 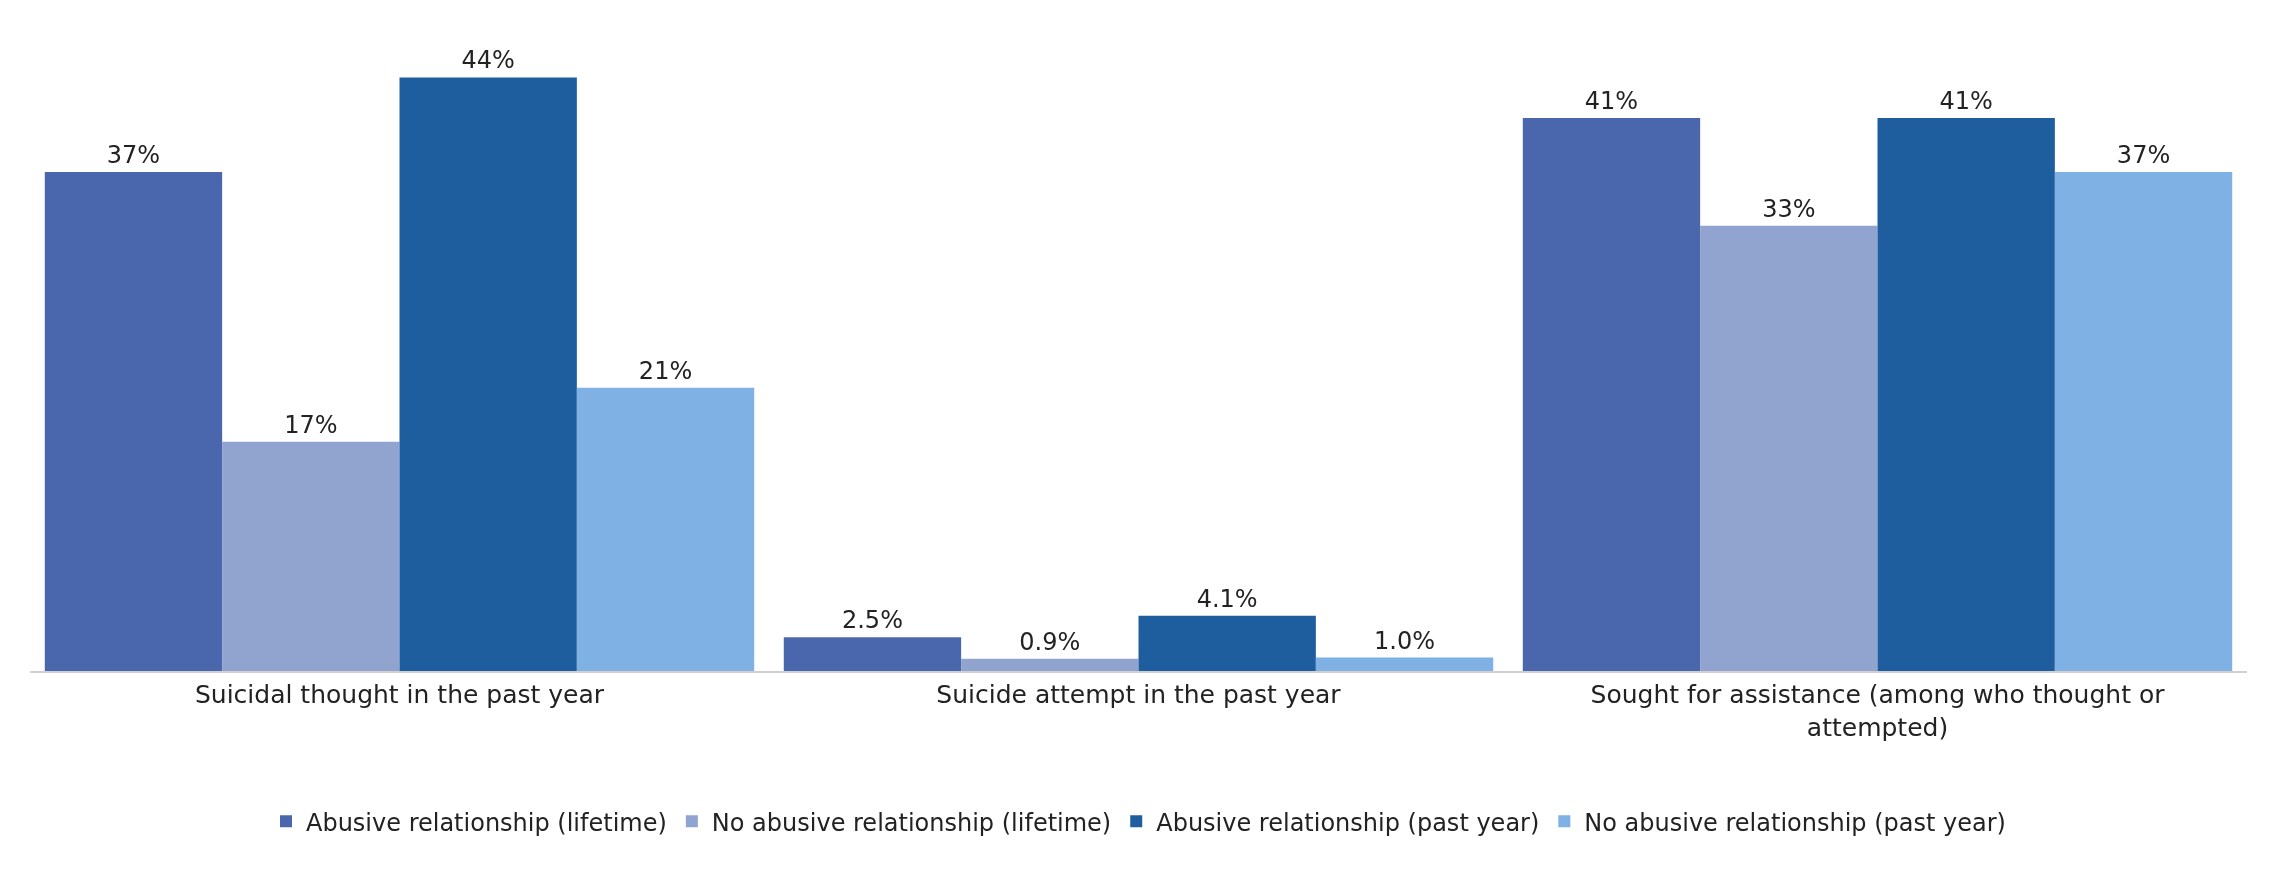 I want to click on data-label: 4.1%, so click(x=1227, y=598).